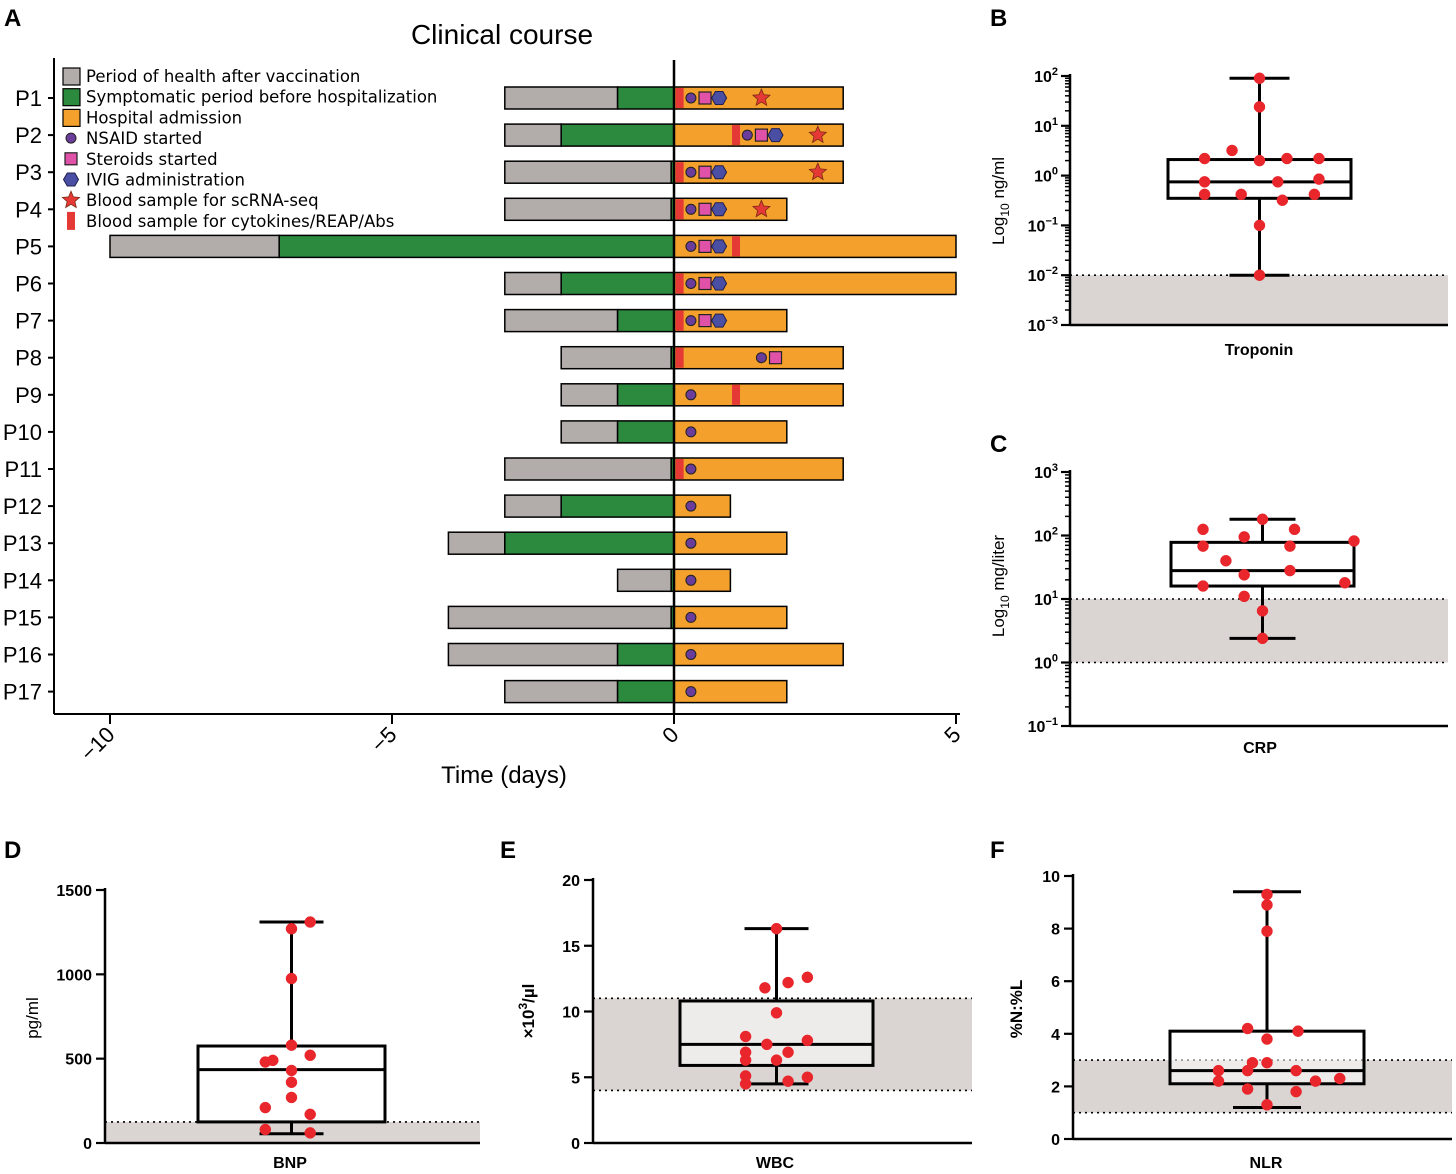 The image size is (1456, 1174). I want to click on normal-range-band, so click(1259, 300).